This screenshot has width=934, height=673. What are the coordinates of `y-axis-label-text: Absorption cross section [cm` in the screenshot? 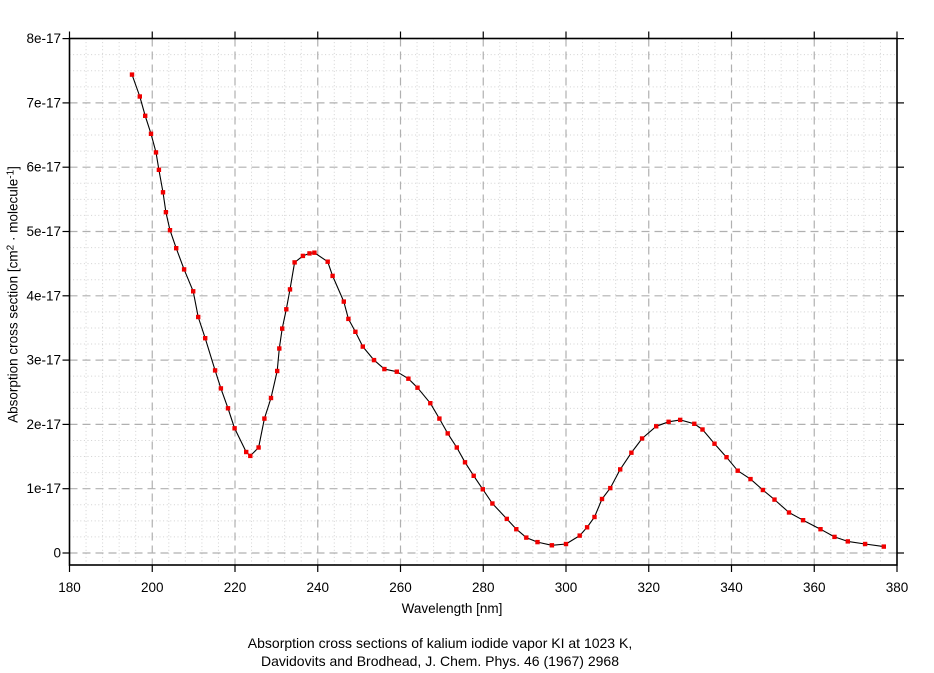 It's located at (13, 336).